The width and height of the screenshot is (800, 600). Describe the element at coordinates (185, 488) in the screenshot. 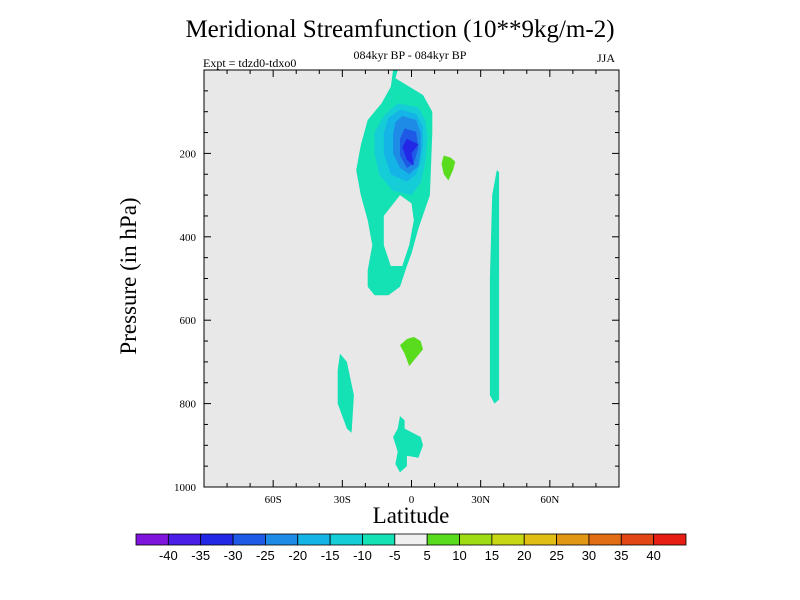

I see `y-tick-label: 1000` at that location.